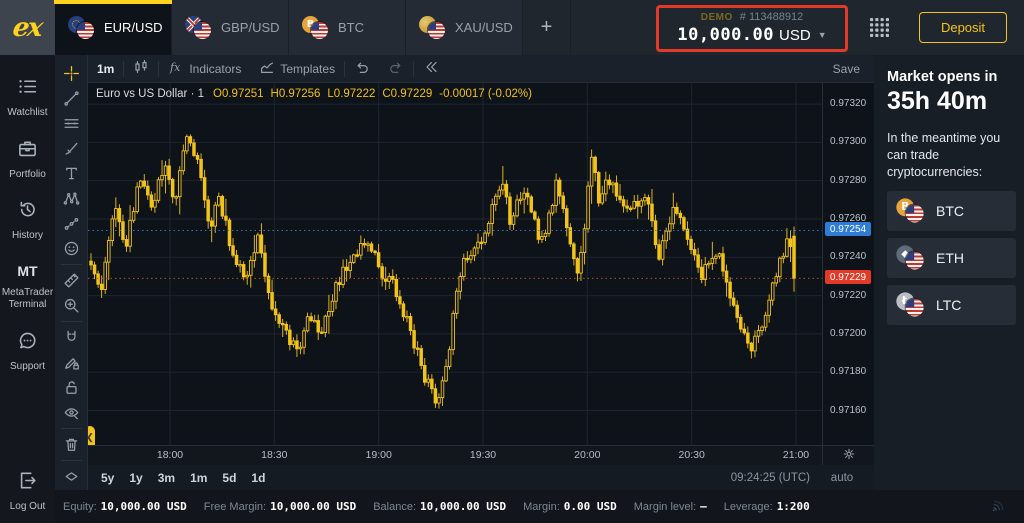 The height and width of the screenshot is (523, 1024). I want to click on redo-icon, so click(396, 68).